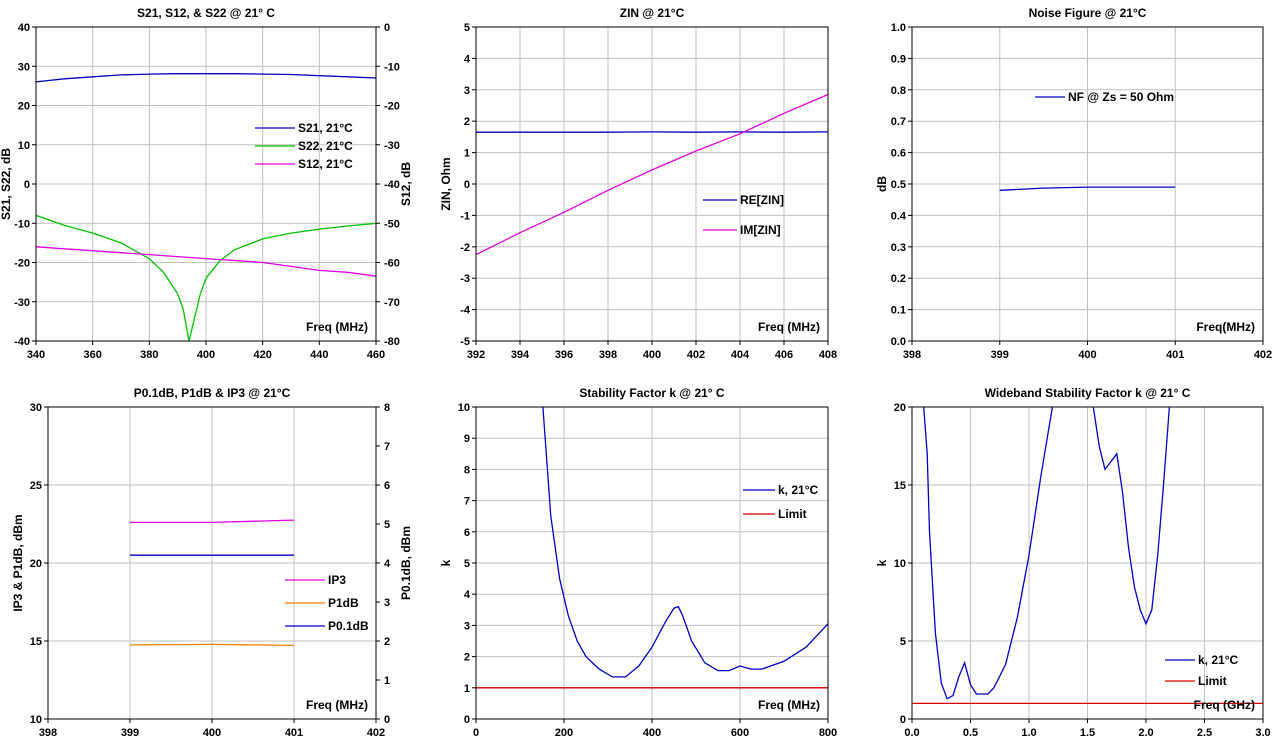 The height and width of the screenshot is (753, 1286). Describe the element at coordinates (898, 122) in the screenshot. I see `y-tick-label: 0.7` at that location.